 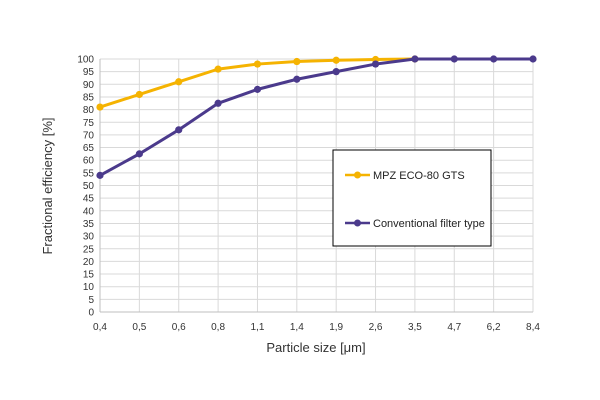 What do you see at coordinates (179, 327) in the screenshot?
I see `x-tick-label: 0,6` at bounding box center [179, 327].